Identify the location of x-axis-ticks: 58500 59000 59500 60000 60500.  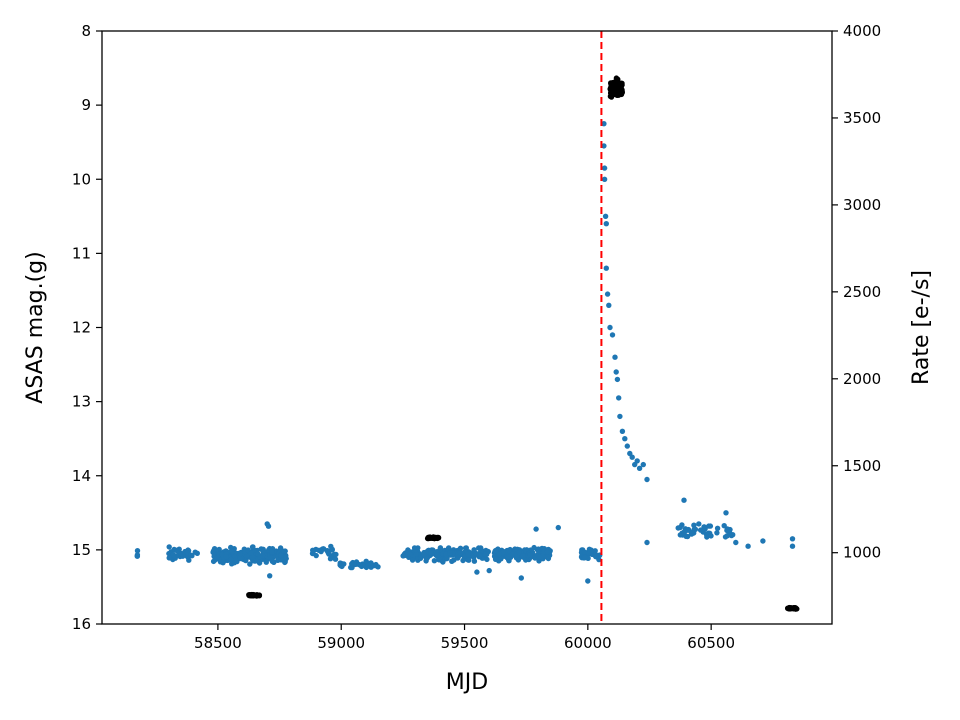
(464, 638).